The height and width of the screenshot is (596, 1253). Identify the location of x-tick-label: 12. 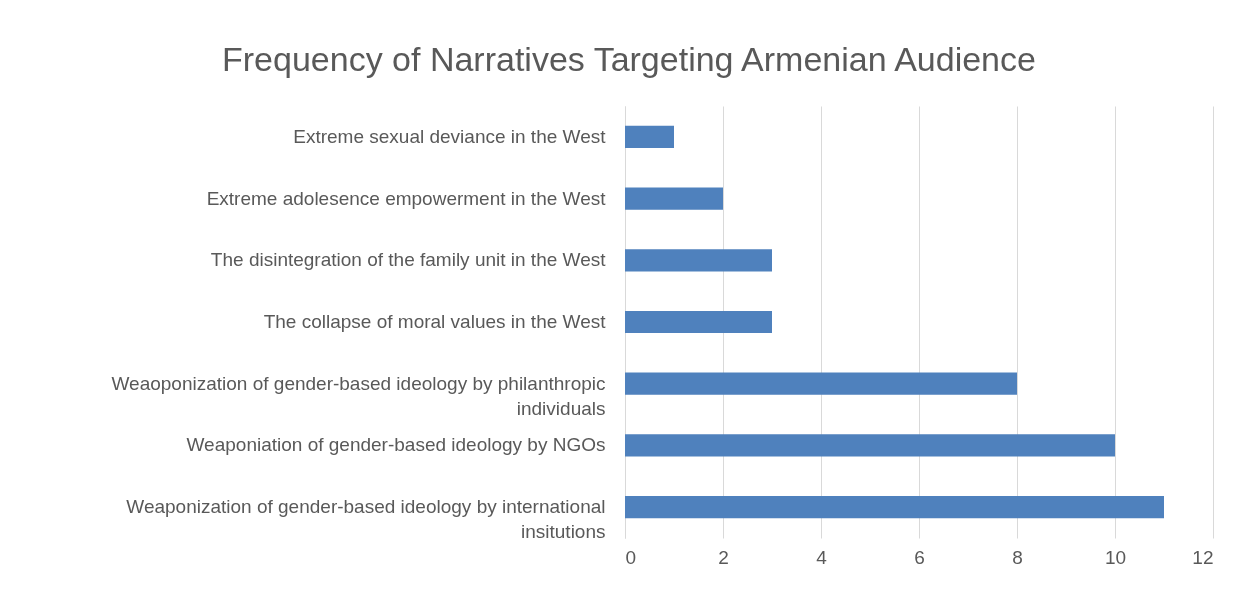
(1203, 557).